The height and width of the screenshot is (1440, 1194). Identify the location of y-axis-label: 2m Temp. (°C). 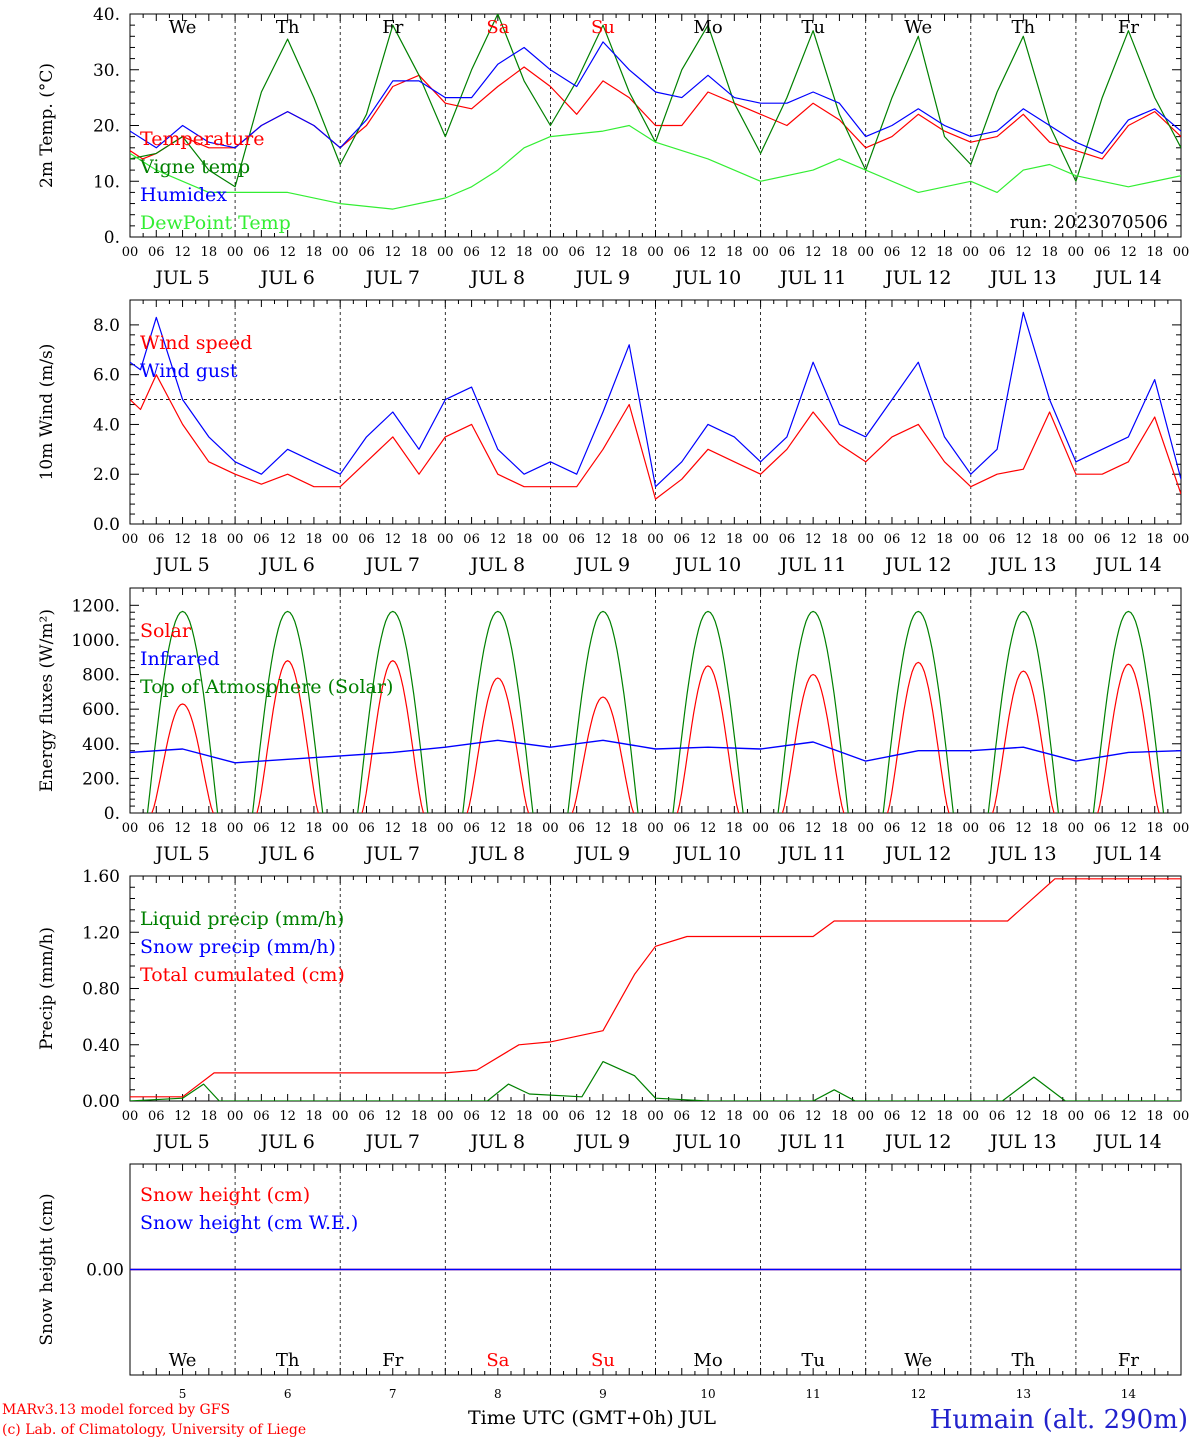
(47, 125).